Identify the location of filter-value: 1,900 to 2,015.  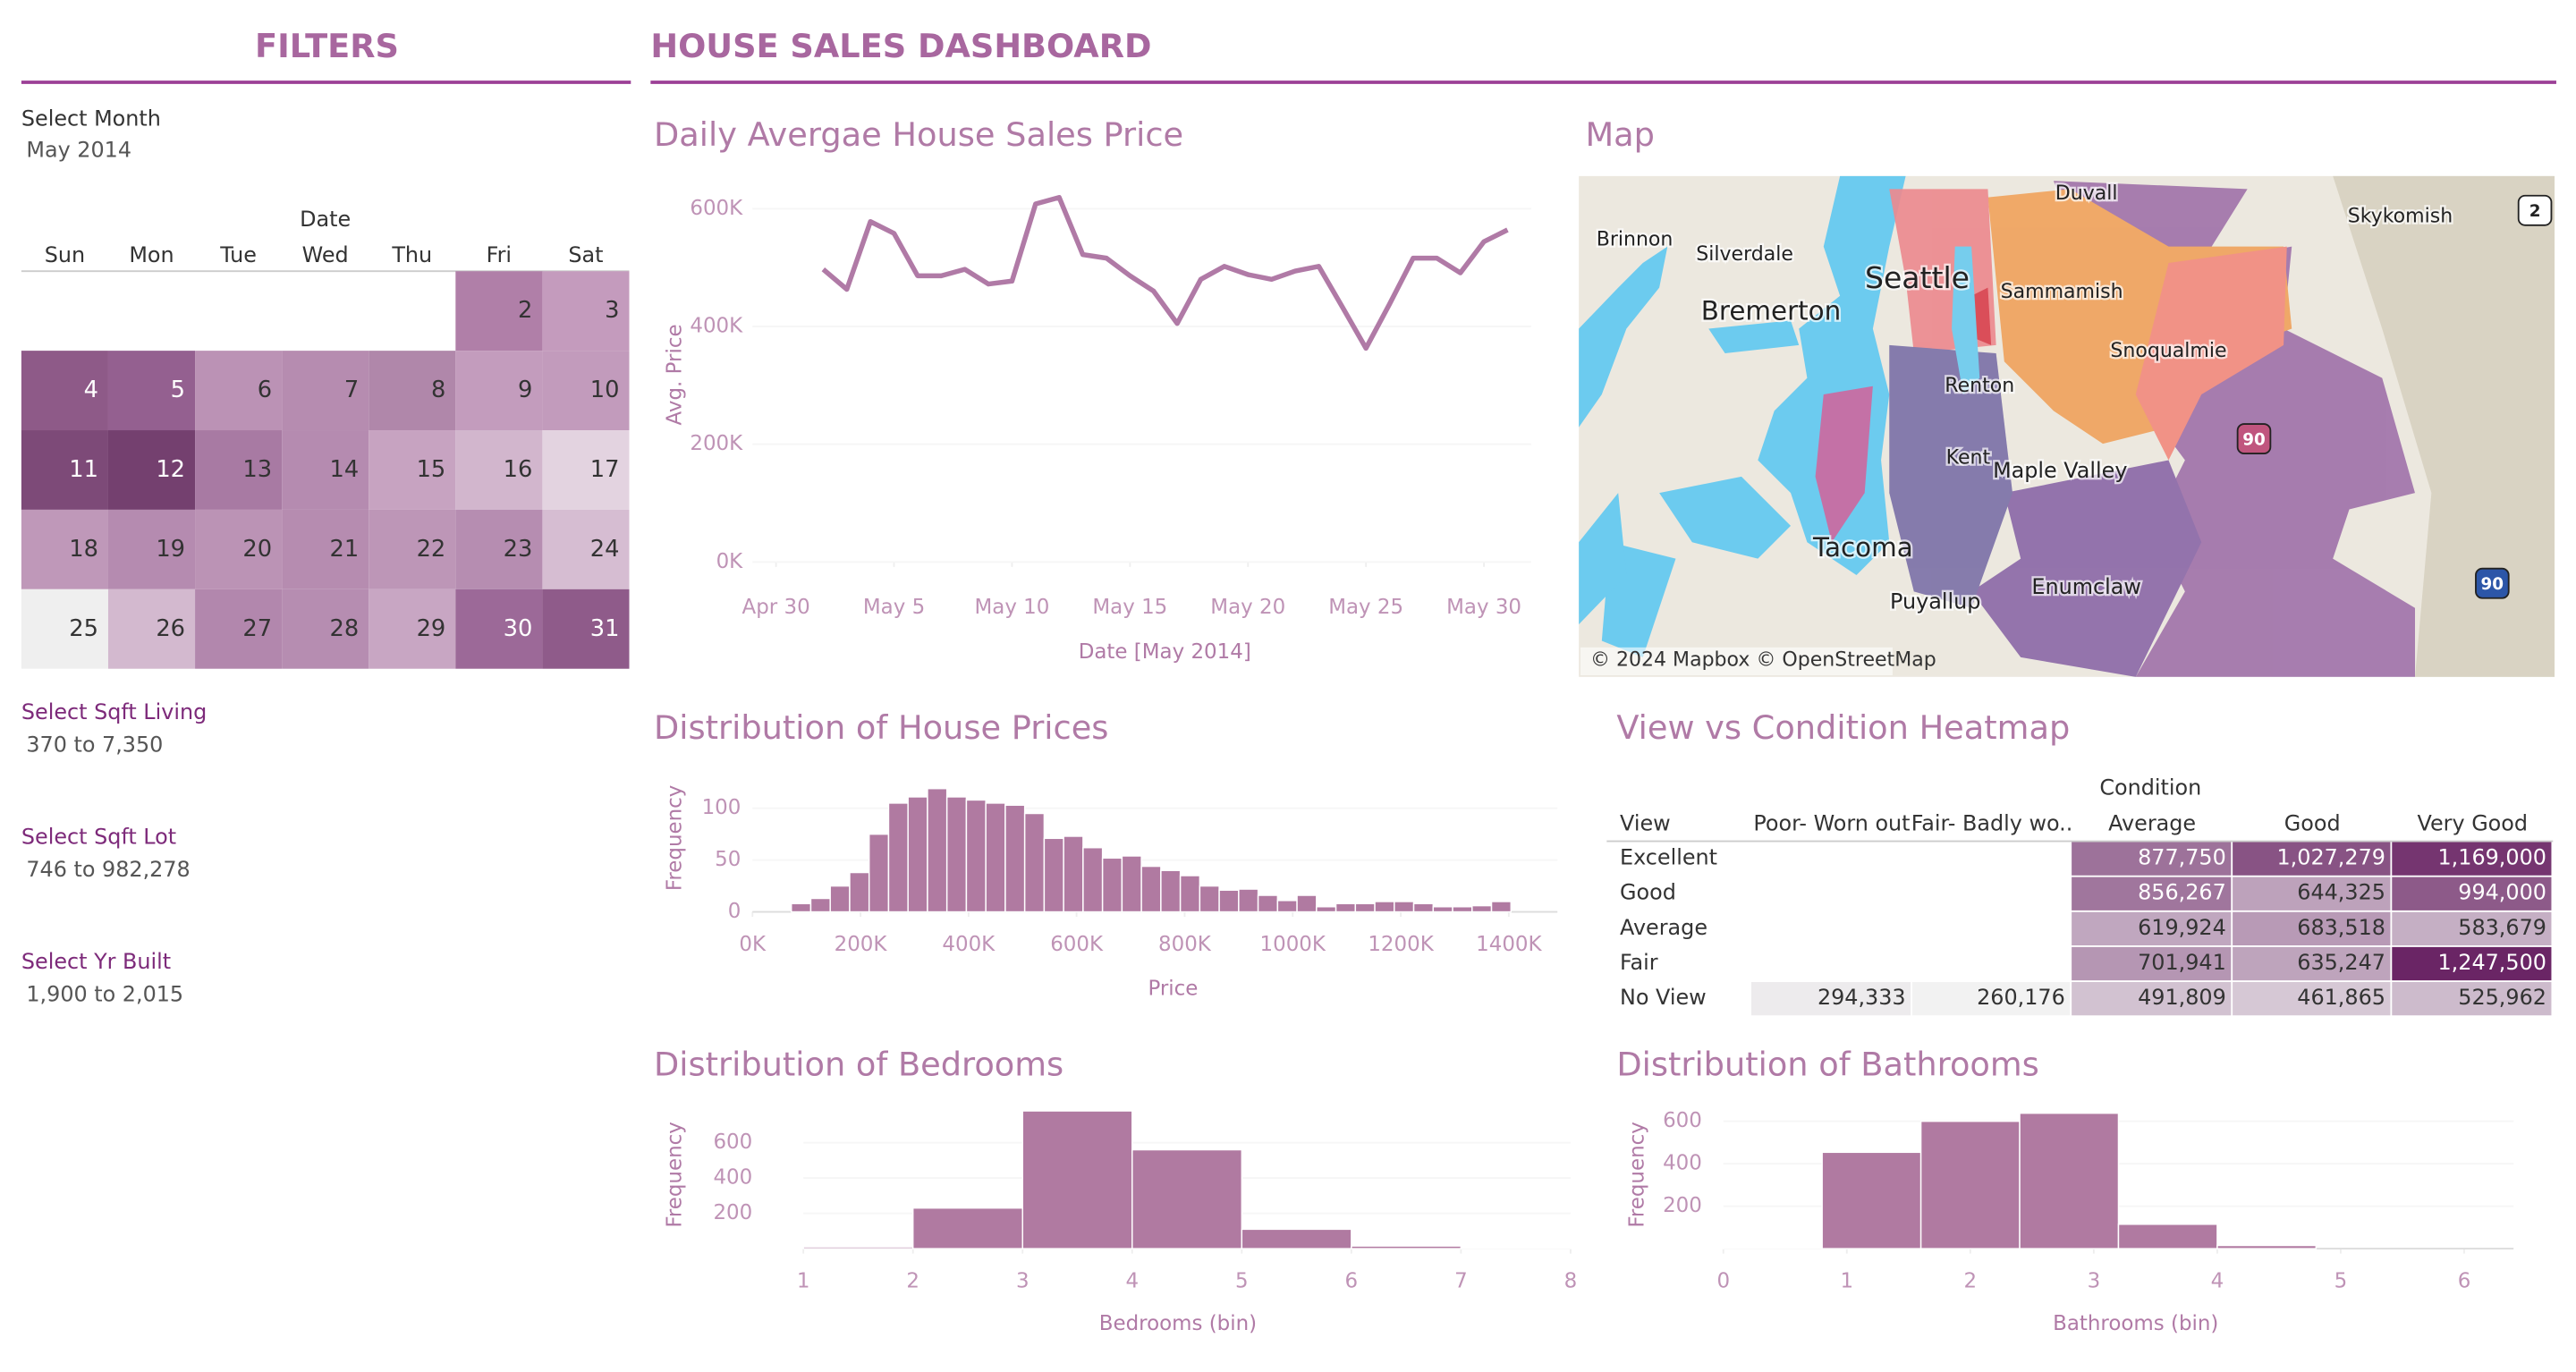
(104, 994).